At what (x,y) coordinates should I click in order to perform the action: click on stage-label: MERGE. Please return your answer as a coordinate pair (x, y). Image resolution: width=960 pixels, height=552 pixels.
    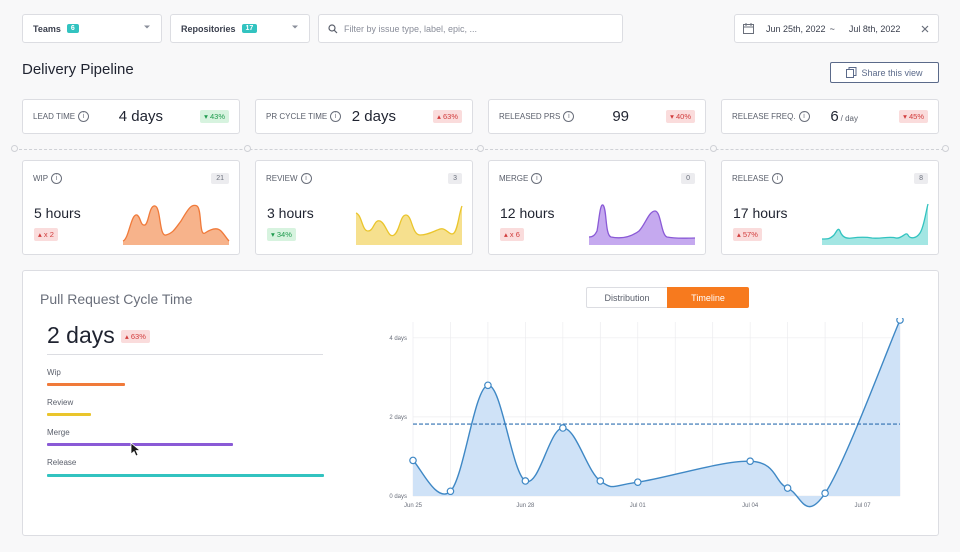
    Looking at the image, I should click on (514, 178).